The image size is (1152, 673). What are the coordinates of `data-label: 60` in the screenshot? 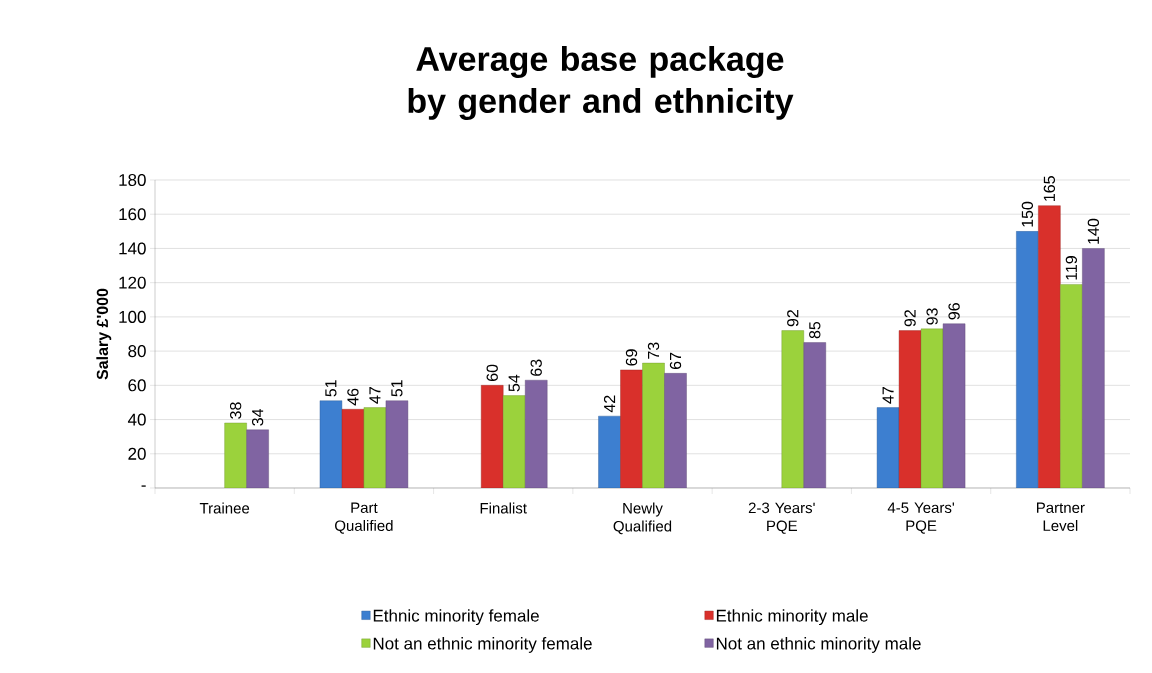 It's located at (492, 372).